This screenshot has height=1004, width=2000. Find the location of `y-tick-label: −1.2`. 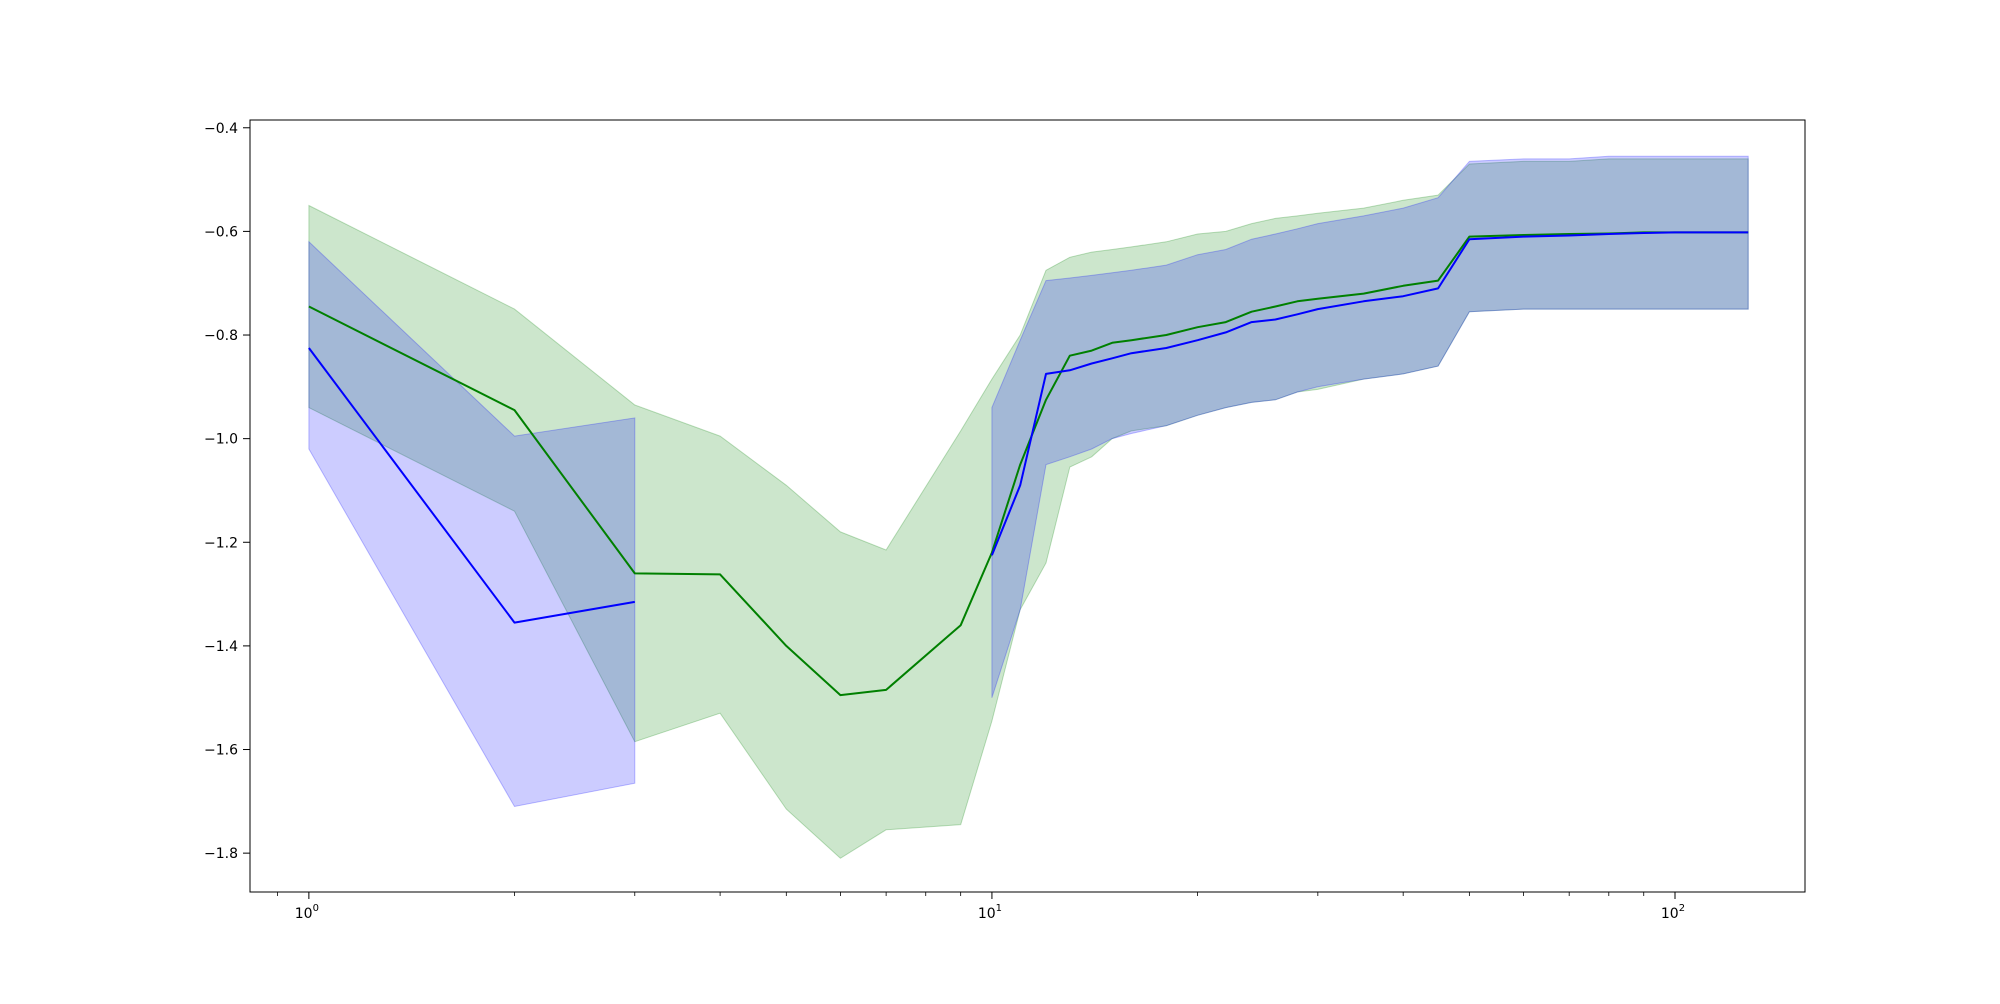

y-tick-label: −1.2 is located at coordinates (221, 543).